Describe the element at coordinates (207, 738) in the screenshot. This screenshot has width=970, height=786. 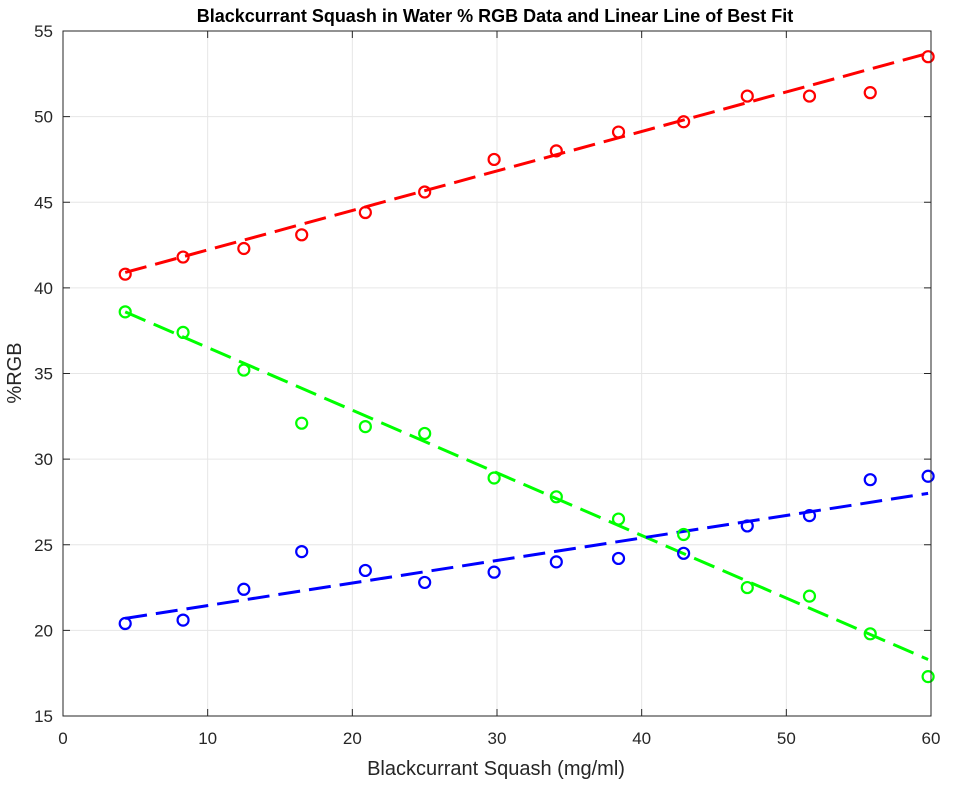
I see `x-tick-label: 10` at that location.